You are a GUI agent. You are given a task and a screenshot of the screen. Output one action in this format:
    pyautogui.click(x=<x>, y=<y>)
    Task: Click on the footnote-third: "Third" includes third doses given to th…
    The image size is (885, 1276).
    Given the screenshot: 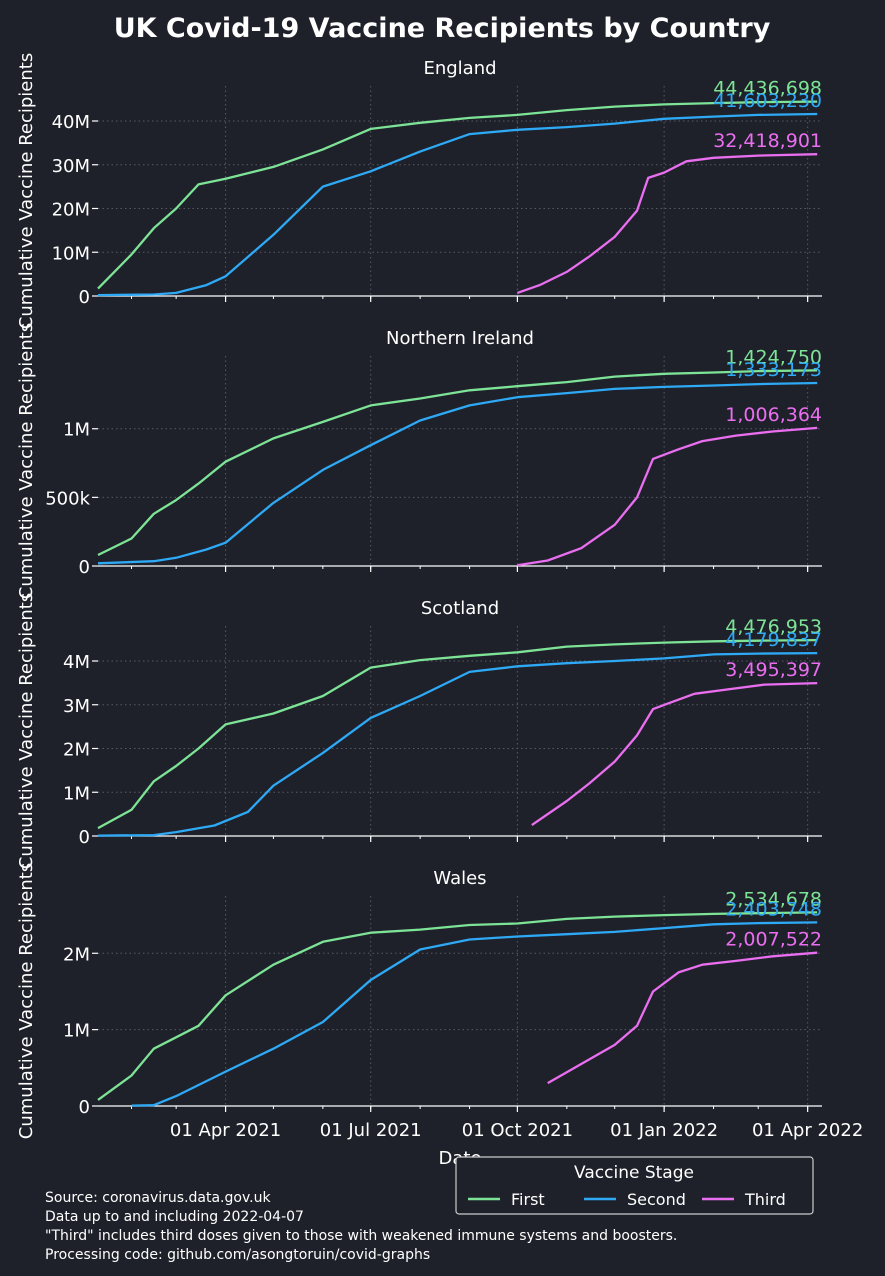 What is the action you would take?
    pyautogui.click(x=361, y=1236)
    